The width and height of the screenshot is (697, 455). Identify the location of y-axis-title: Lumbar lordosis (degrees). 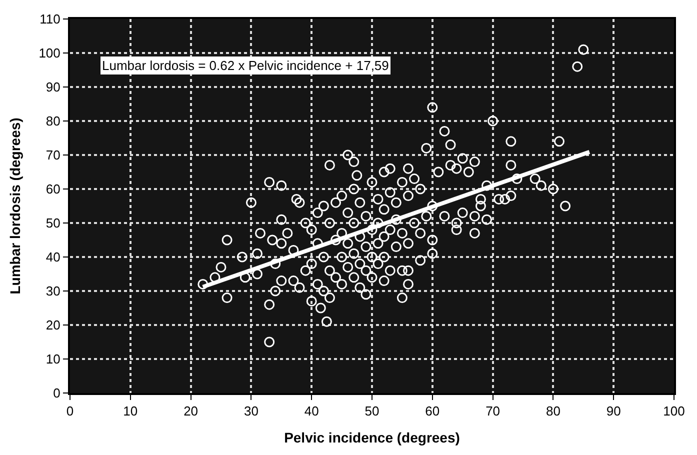
(14, 206).